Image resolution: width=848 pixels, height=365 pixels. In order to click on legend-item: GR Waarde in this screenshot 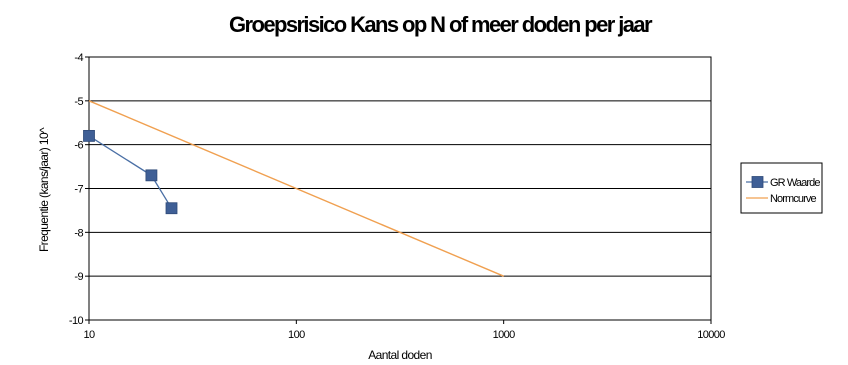, I will do `click(783, 182)`.